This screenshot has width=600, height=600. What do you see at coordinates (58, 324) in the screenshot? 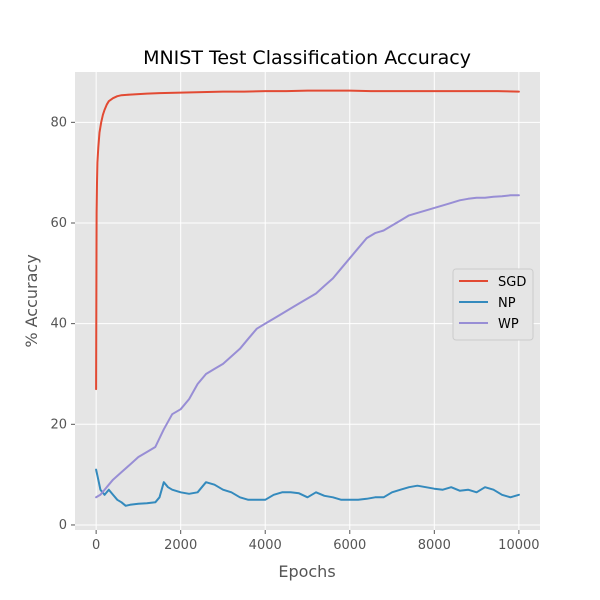
I see `y-tick-label: 40` at bounding box center [58, 324].